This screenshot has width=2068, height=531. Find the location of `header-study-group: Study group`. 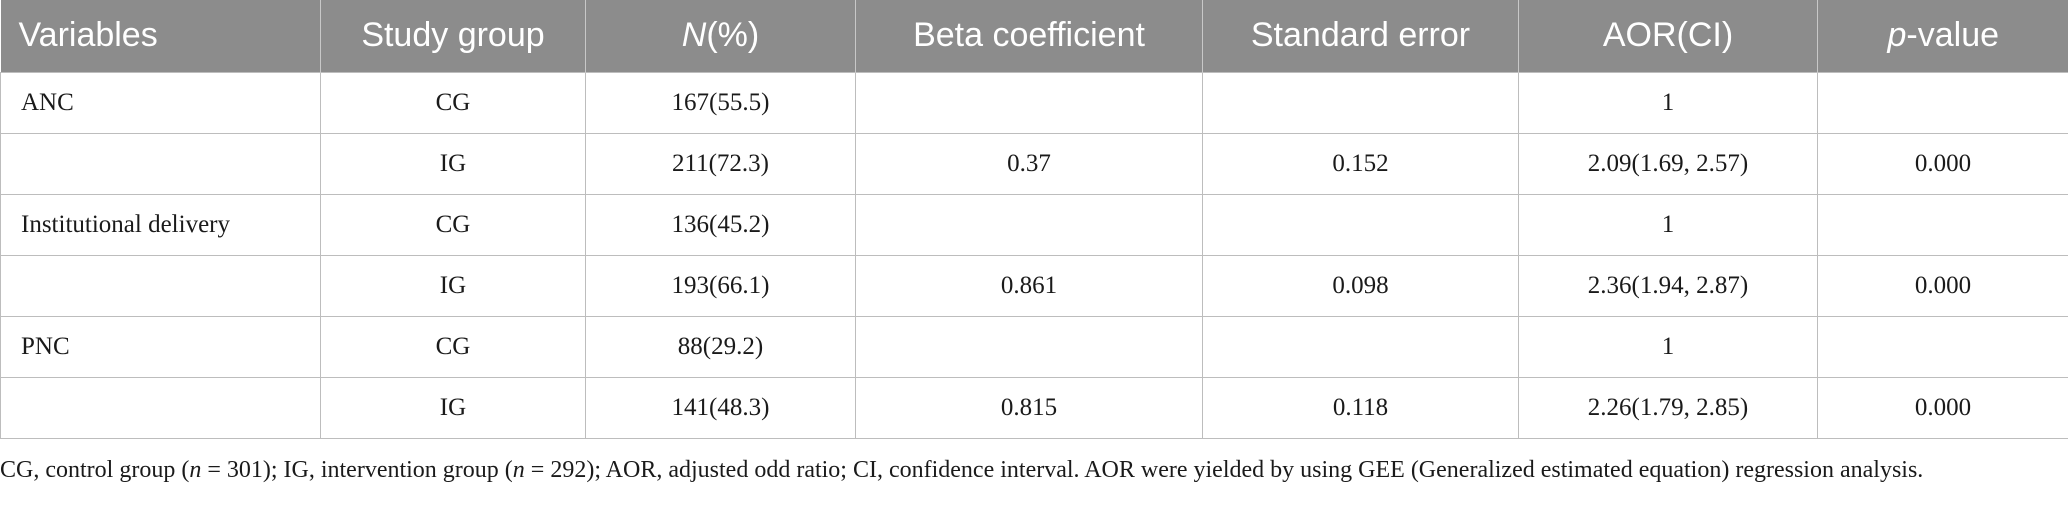

header-study-group: Study group is located at coordinates (453, 36).